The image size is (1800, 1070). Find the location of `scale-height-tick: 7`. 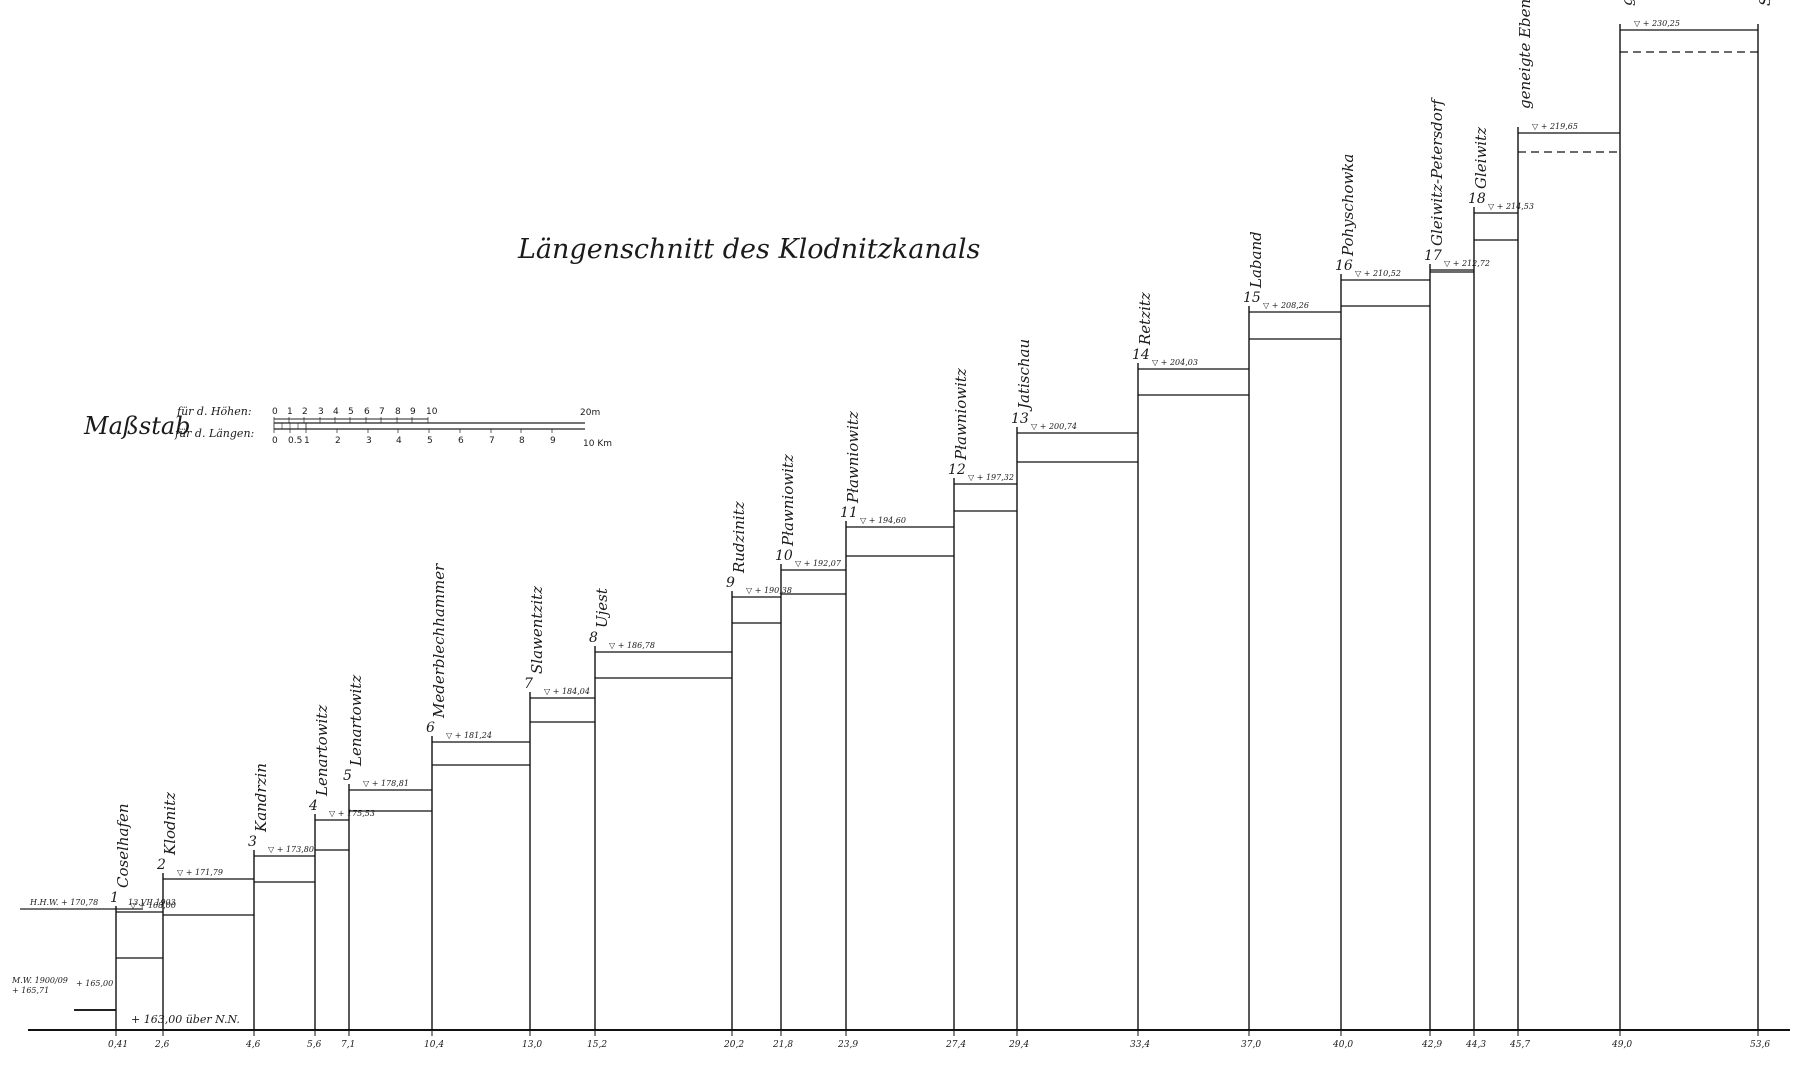

scale-height-tick: 7 is located at coordinates (382, 412).